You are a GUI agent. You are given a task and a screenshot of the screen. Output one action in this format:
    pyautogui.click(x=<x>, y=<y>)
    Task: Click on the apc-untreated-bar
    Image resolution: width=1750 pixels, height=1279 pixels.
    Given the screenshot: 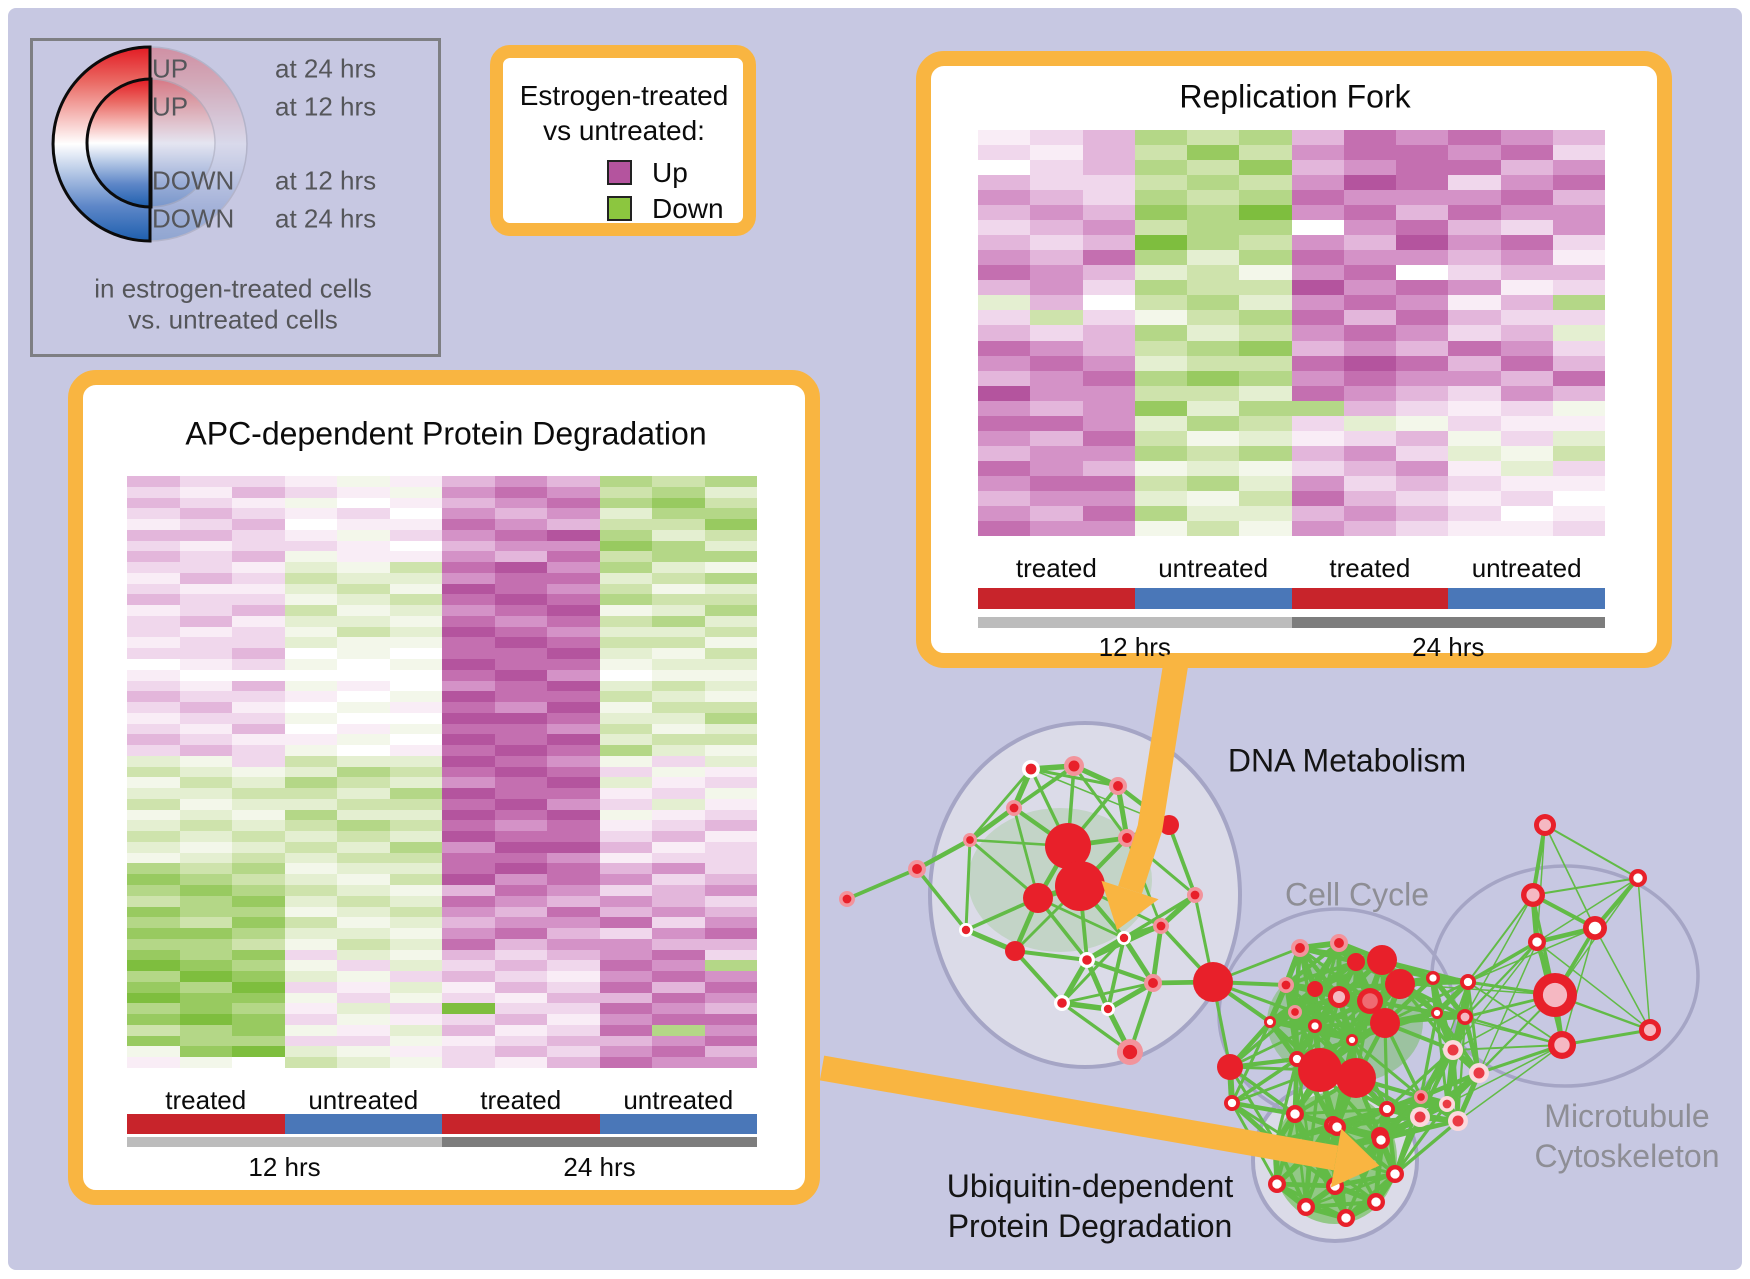 What is the action you would take?
    pyautogui.click(x=363, y=1124)
    